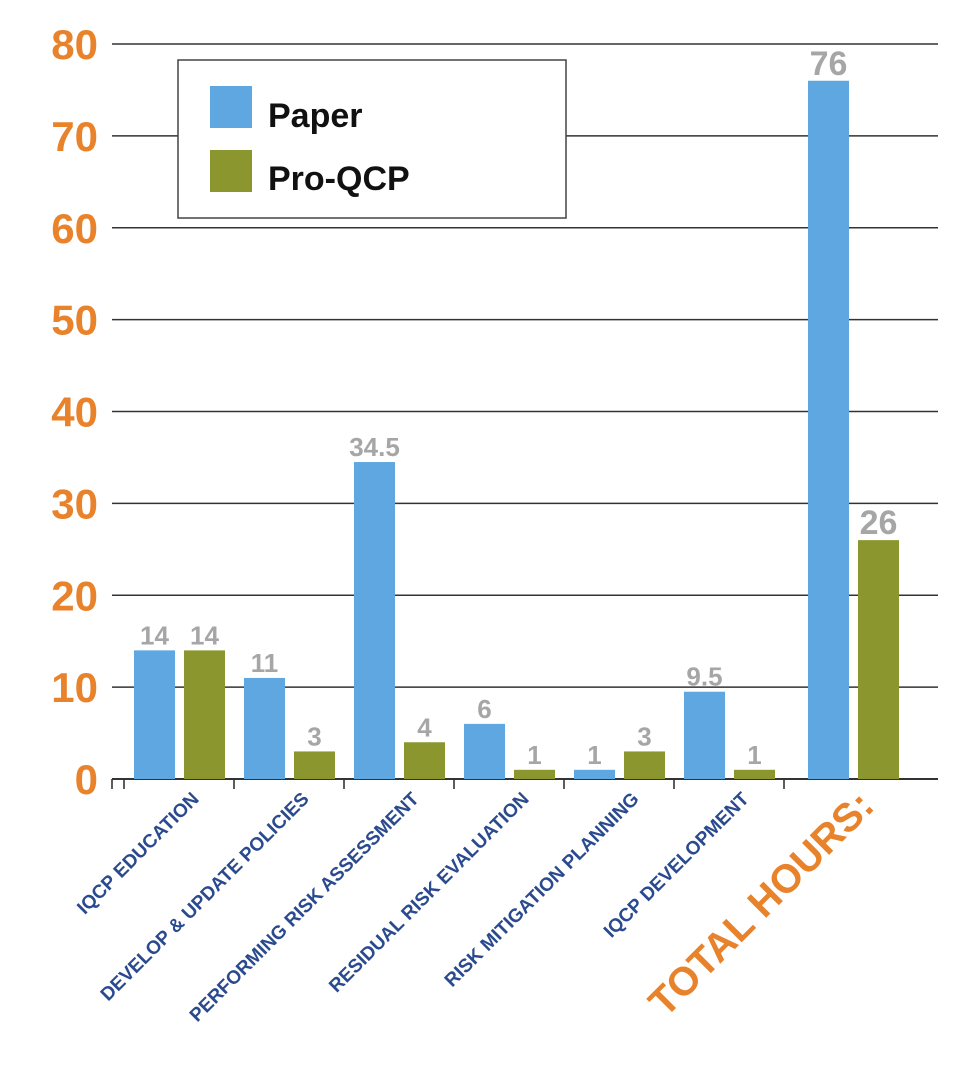  I want to click on data-label-pro-qcp-4: 3, so click(644, 736).